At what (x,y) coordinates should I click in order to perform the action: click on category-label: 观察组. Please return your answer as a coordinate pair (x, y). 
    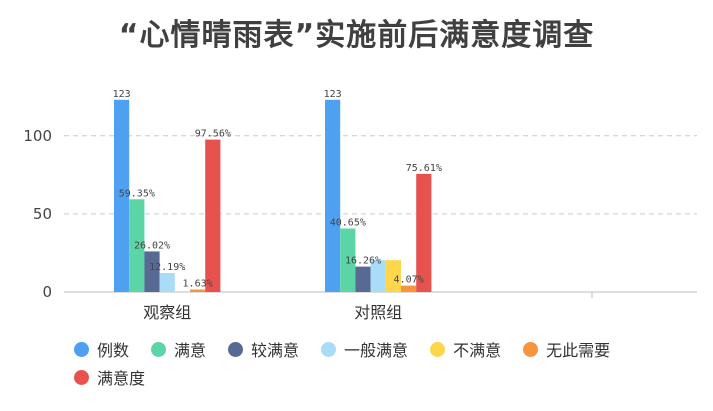
    Looking at the image, I should click on (167, 312).